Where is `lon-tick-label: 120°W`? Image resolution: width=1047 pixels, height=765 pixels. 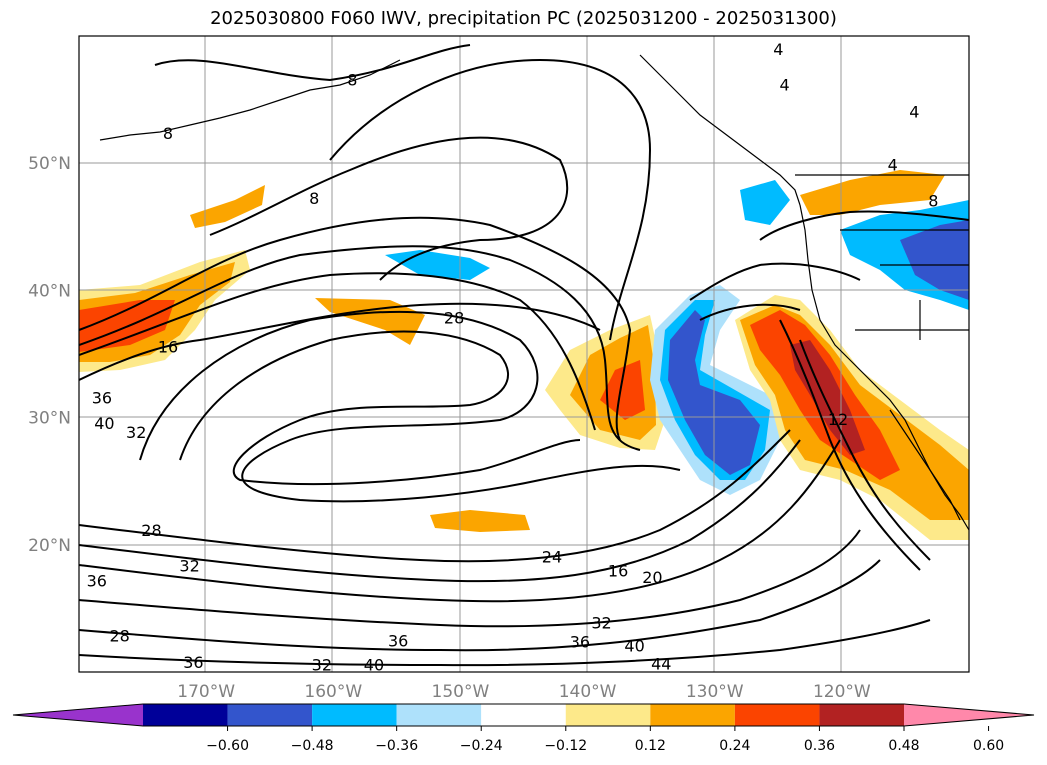
lon-tick-label: 120°W is located at coordinates (842, 692).